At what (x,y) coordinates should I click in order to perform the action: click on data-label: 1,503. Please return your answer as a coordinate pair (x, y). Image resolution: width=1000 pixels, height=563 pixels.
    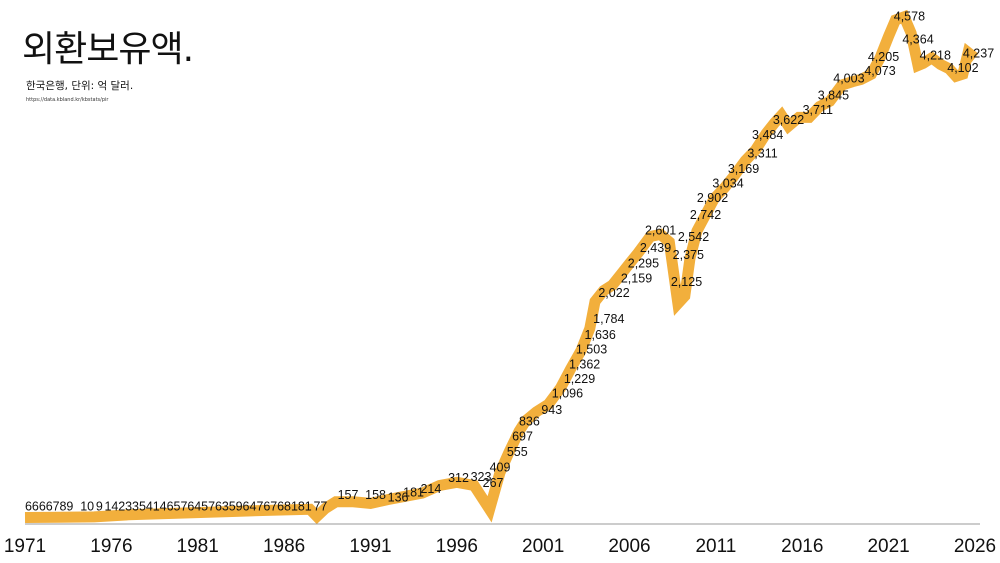
    Looking at the image, I should click on (591, 349).